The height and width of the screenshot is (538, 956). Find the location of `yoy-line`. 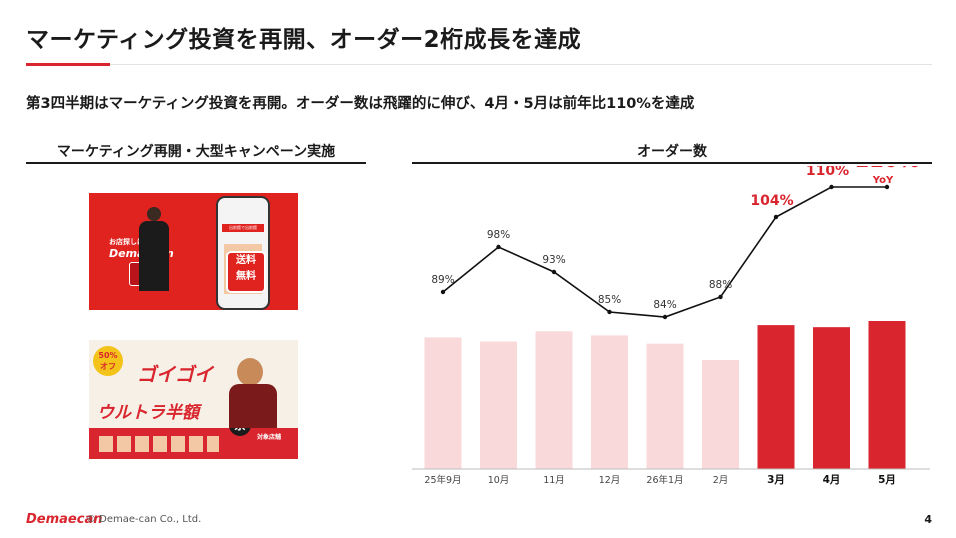

yoy-line is located at coordinates (664, 252).